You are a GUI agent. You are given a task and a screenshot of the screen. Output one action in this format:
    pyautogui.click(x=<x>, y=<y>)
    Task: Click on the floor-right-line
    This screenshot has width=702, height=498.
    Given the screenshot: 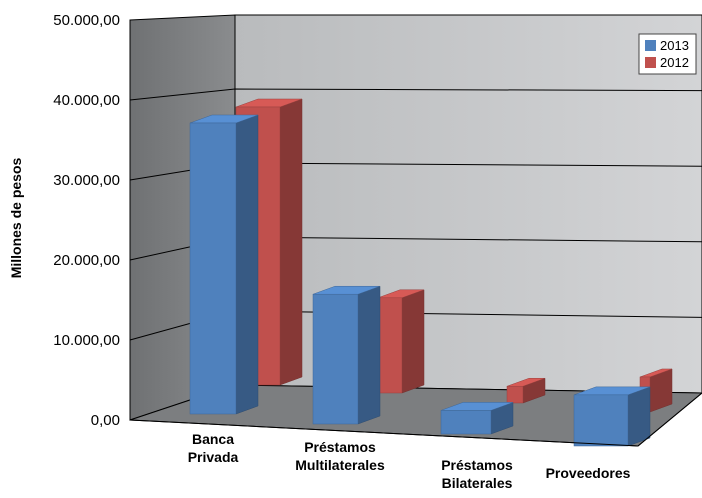 What is the action you would take?
    pyautogui.click(x=669, y=419)
    